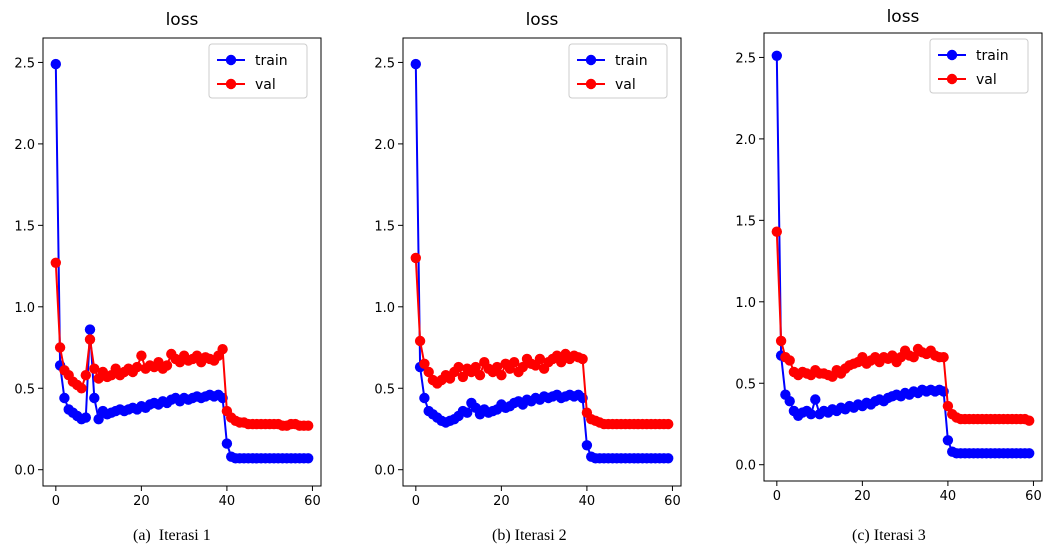 Image resolution: width=1055 pixels, height=556 pixels. I want to click on caption-b: (b) Iterasi 2, so click(529, 535).